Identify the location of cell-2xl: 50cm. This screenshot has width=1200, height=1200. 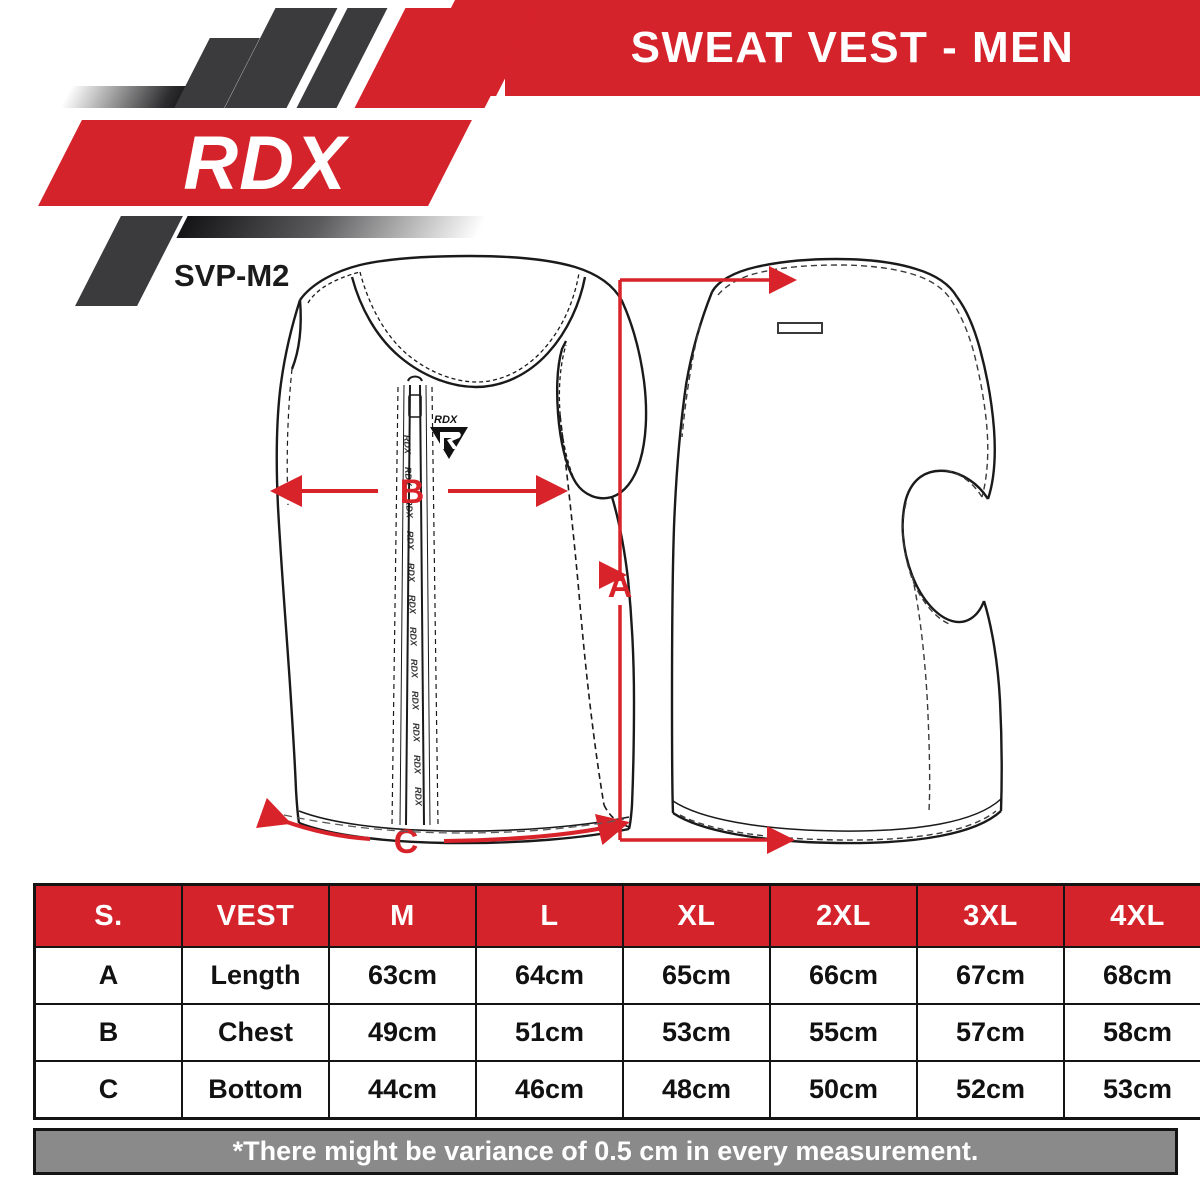
(843, 1090).